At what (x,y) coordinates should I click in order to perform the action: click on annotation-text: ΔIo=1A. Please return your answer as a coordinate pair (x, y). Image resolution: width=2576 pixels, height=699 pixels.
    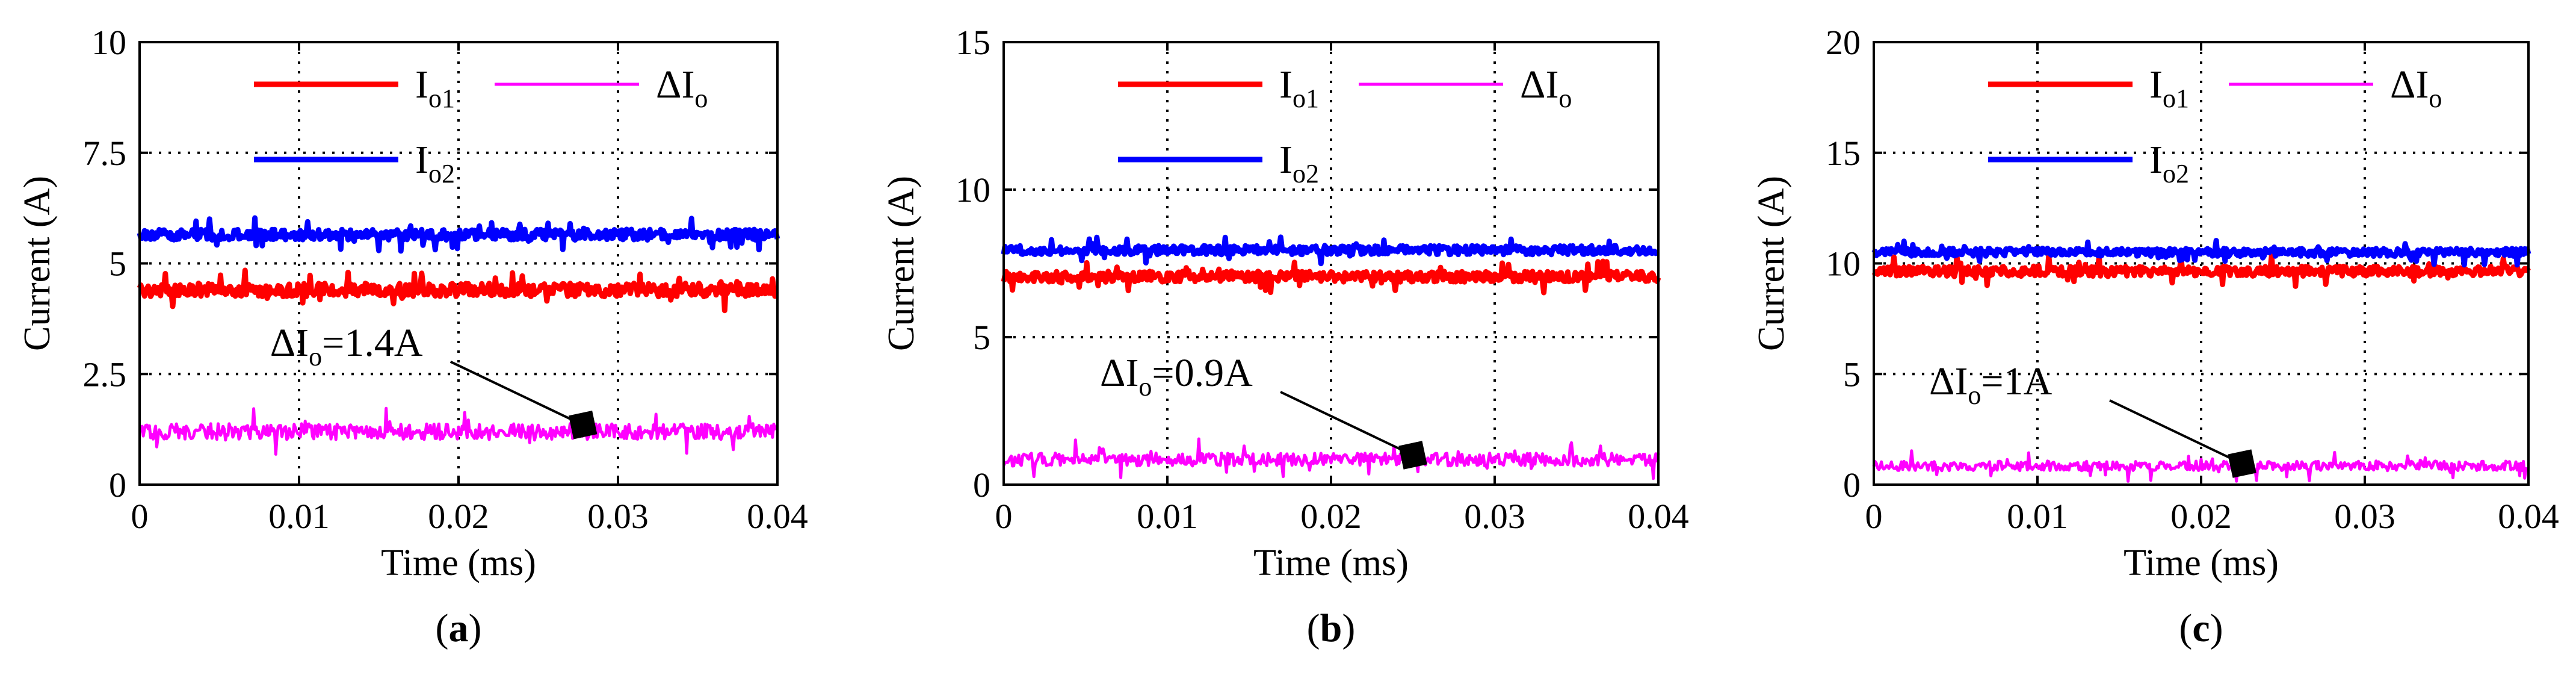
    Looking at the image, I should click on (1990, 384).